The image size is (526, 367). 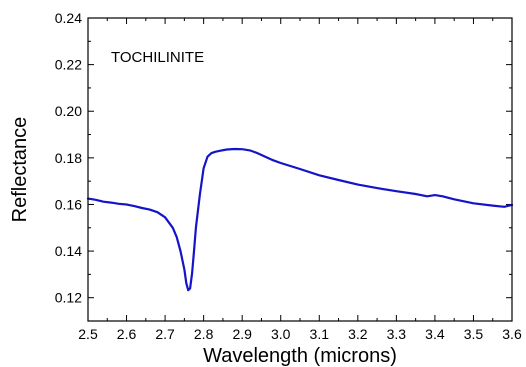 I want to click on x-tick-label: 2.9, so click(x=242, y=334).